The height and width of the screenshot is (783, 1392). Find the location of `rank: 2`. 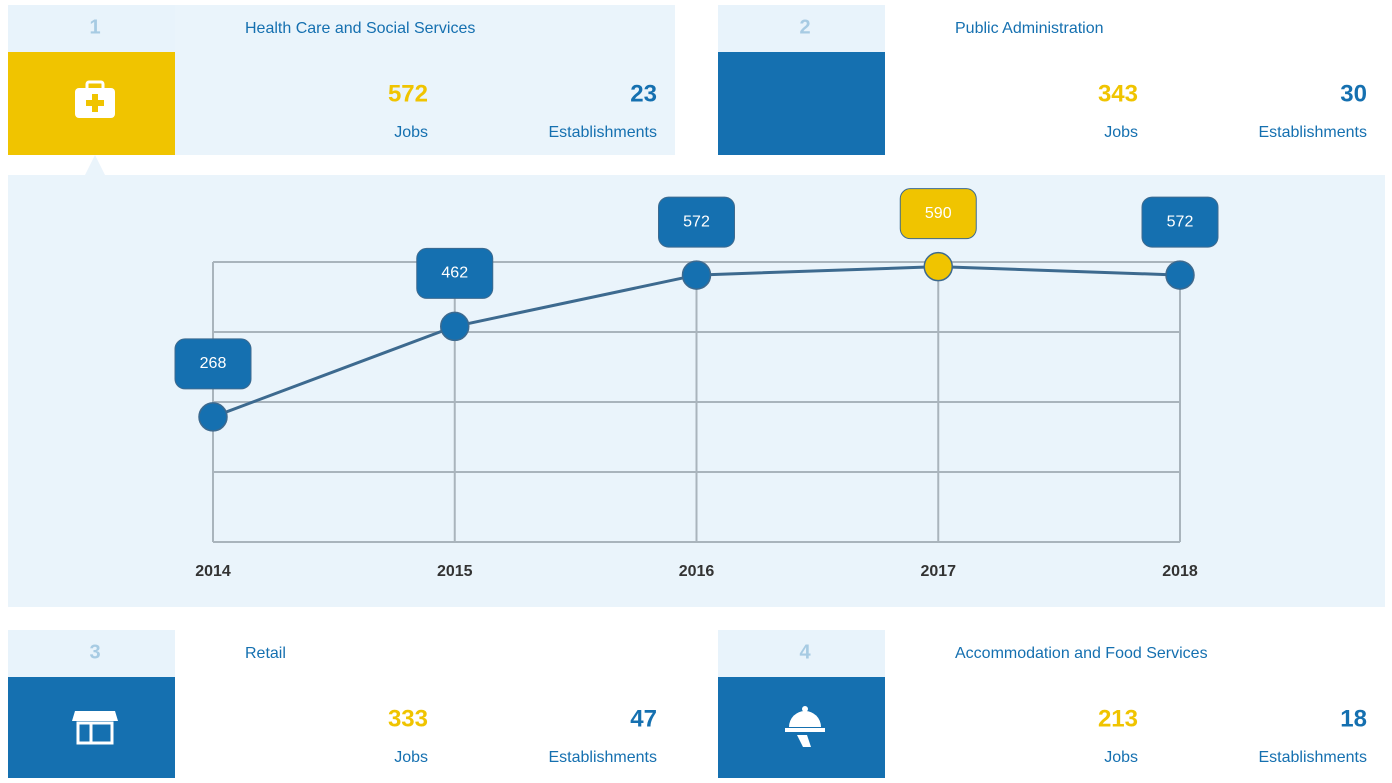

rank: 2 is located at coordinates (804, 27).